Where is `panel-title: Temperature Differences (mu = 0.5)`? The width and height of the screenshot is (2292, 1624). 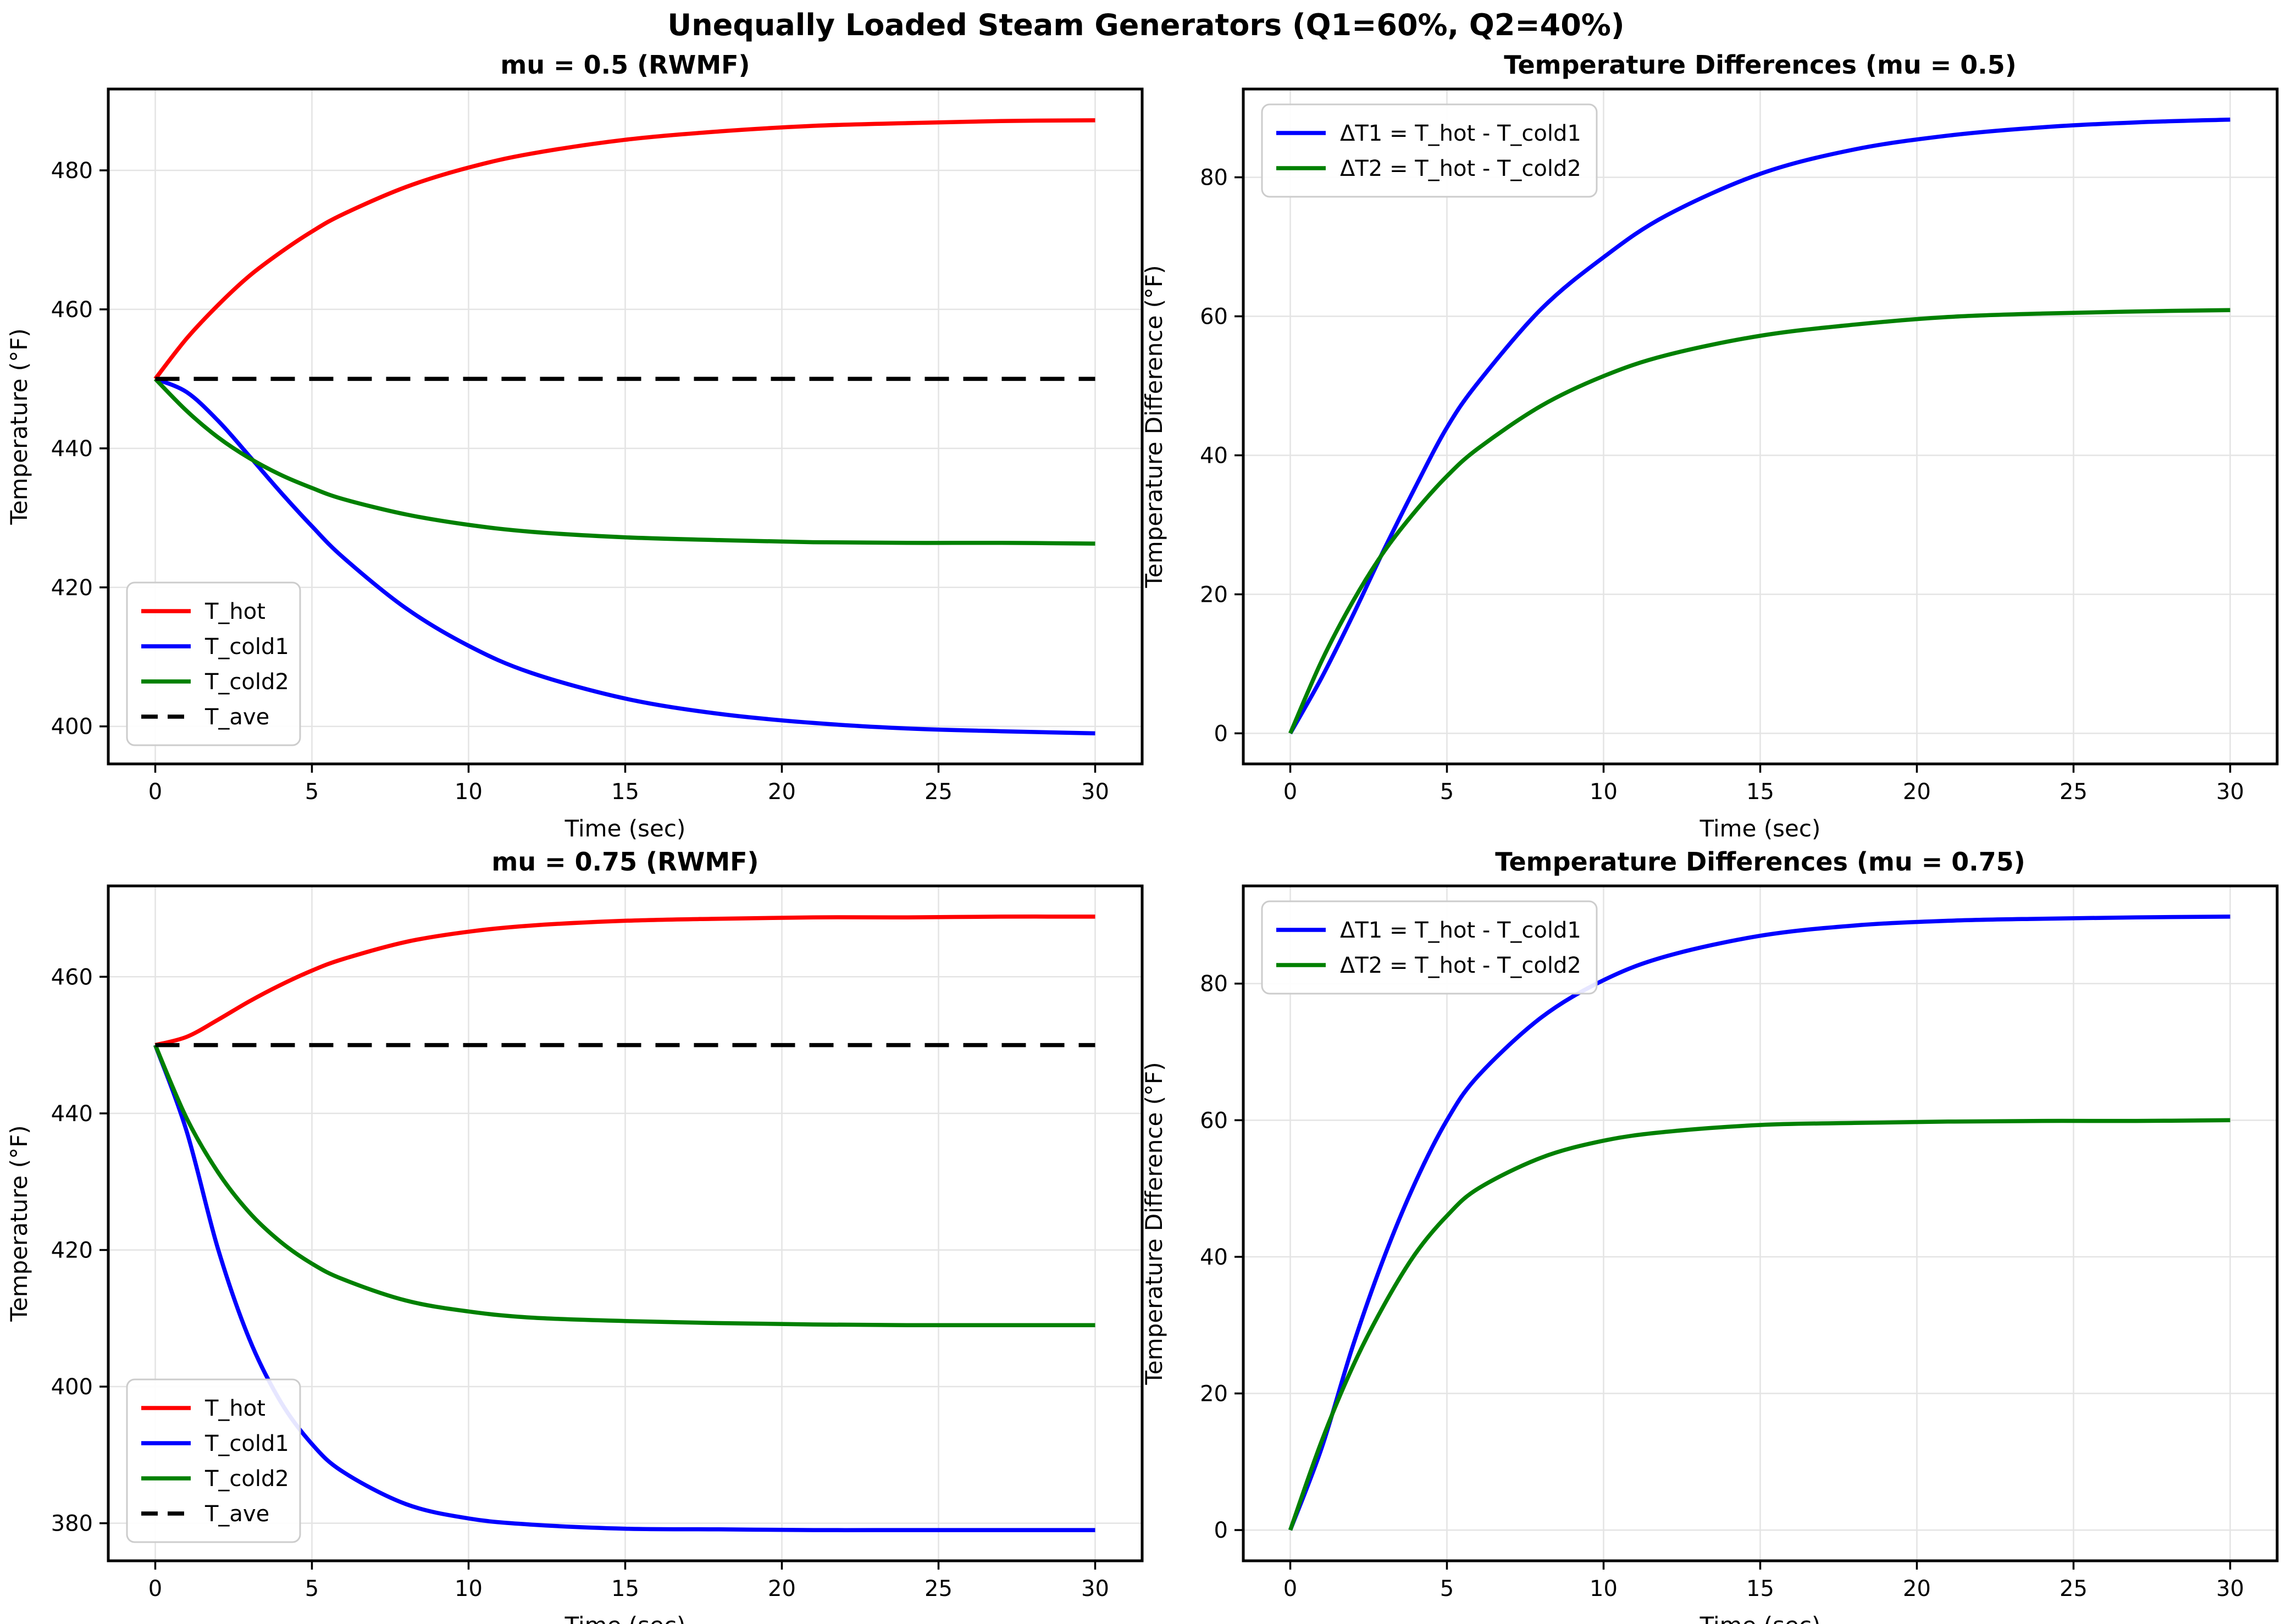 panel-title: Temperature Differences (mu = 0.5) is located at coordinates (1760, 65).